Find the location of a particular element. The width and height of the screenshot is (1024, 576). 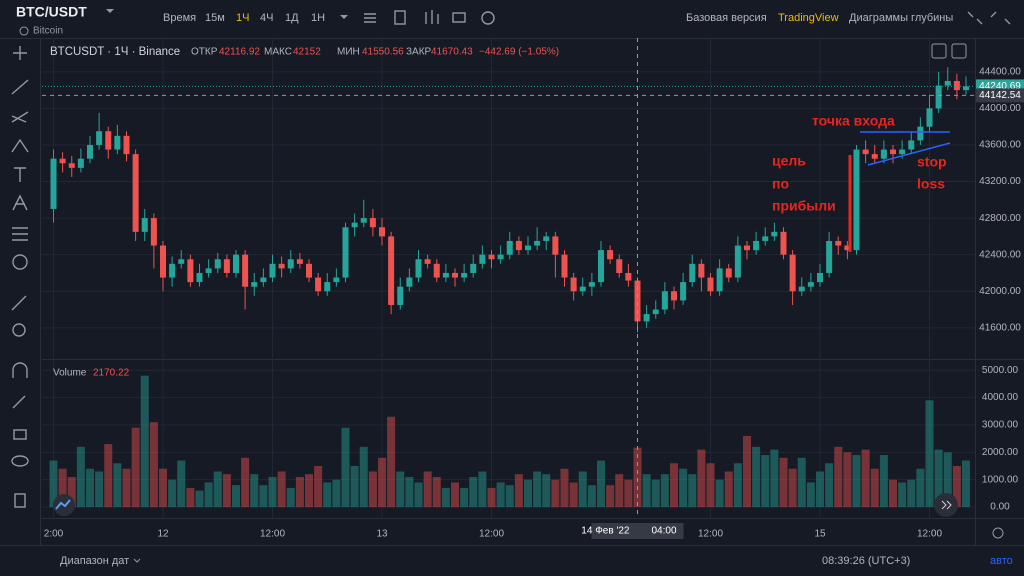

magnet-tool is located at coordinates (20, 370).